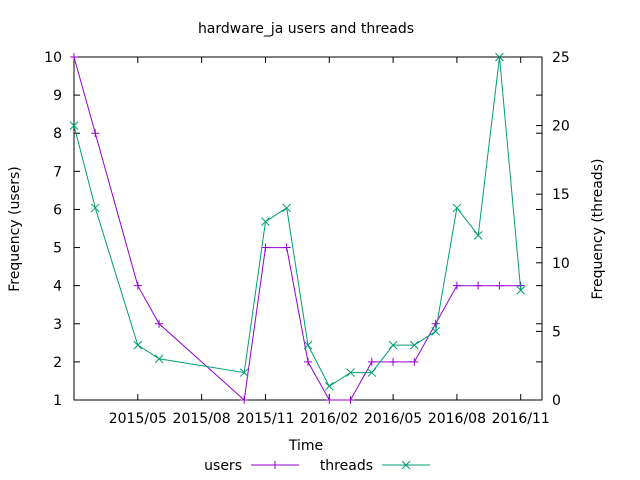  What do you see at coordinates (406, 465) in the screenshot?
I see `legend-marker-threads` at bounding box center [406, 465].